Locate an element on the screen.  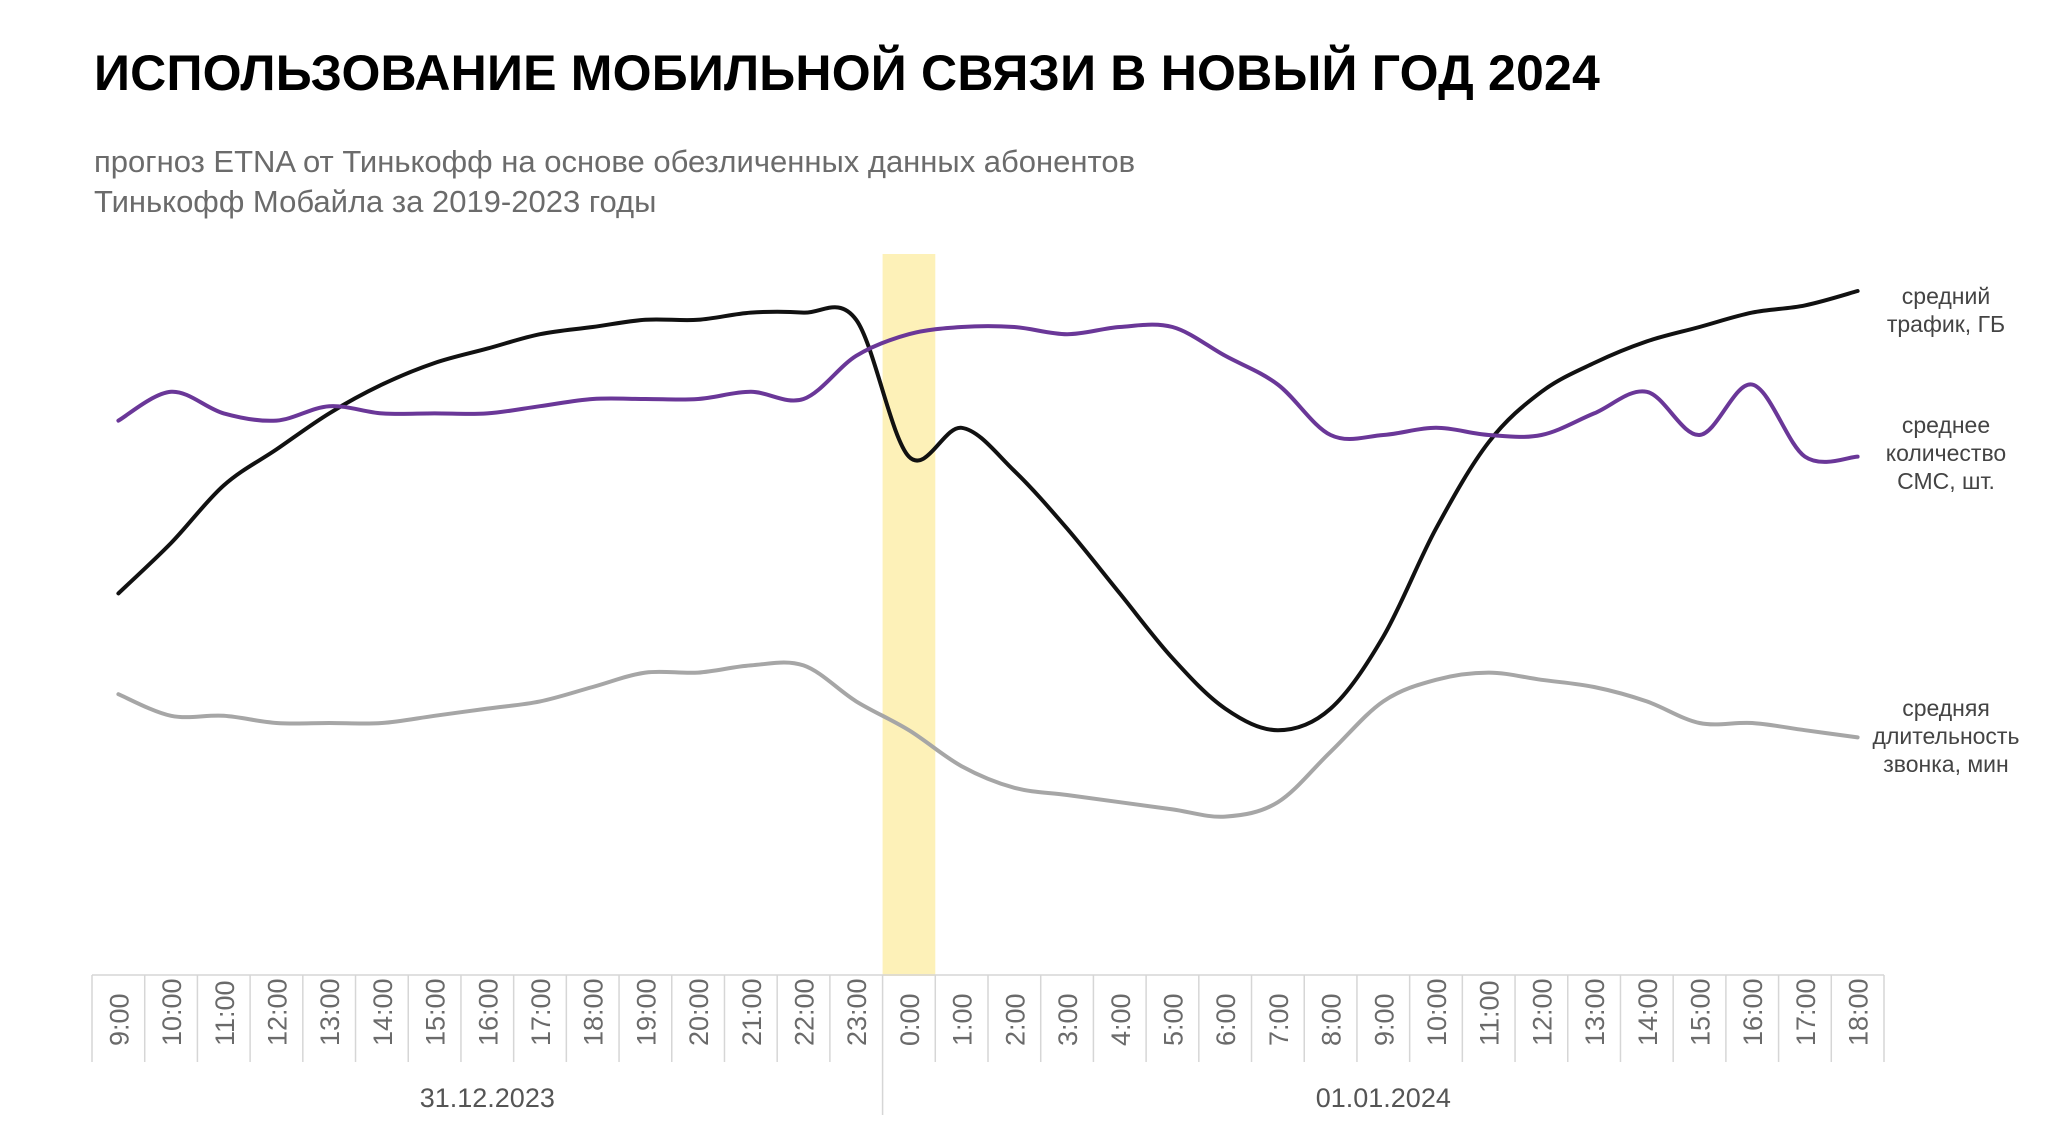
subtitle-line-2: Тинькофф Мобайла за 2019-2023 годы is located at coordinates (375, 201).